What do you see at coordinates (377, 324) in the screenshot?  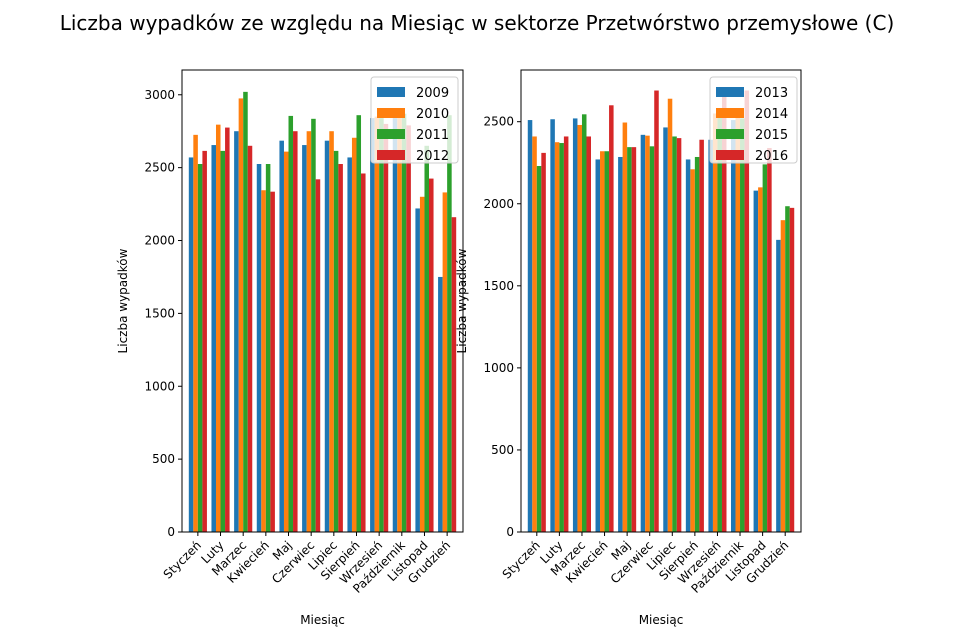 I see `bar-2010-Wrzesień` at bounding box center [377, 324].